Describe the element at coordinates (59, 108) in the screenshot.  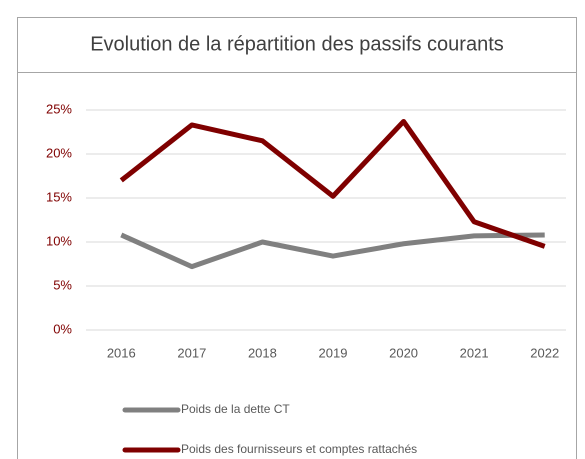
I see `y-tick-label: 25%` at that location.